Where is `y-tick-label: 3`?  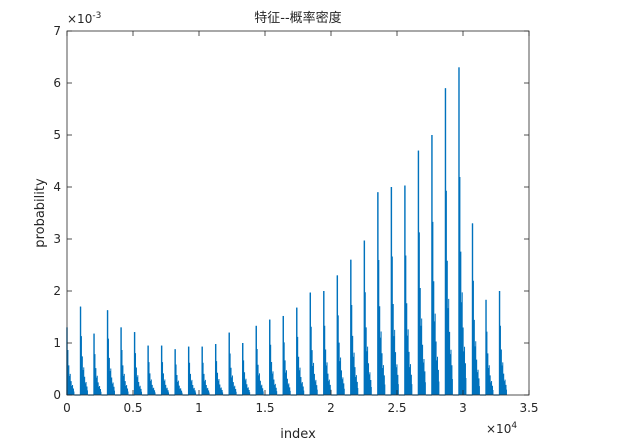
y-tick-label: 3 is located at coordinates (57, 239).